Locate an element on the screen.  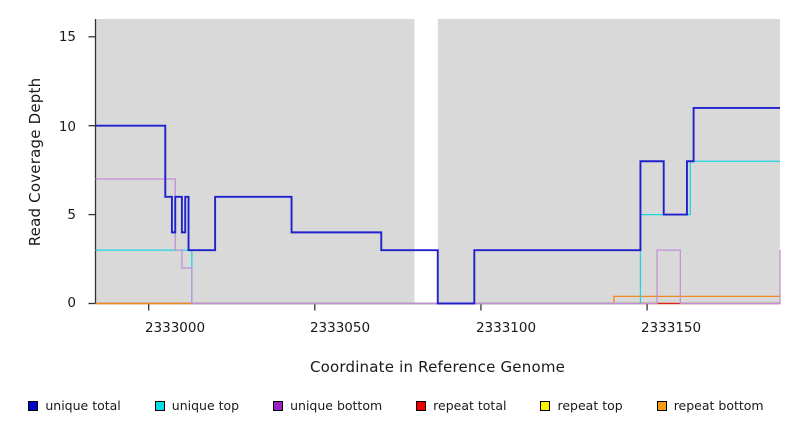
legend-label: unique bottom is located at coordinates (336, 405).